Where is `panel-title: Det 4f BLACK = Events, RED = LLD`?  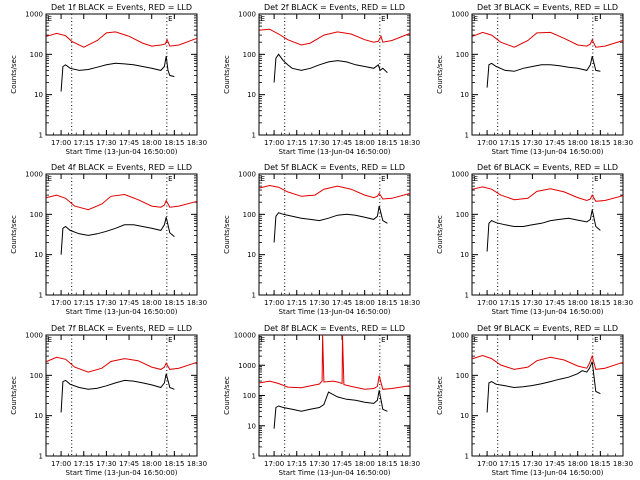 panel-title: Det 4f BLACK = Events, RED = LLD is located at coordinates (121, 167).